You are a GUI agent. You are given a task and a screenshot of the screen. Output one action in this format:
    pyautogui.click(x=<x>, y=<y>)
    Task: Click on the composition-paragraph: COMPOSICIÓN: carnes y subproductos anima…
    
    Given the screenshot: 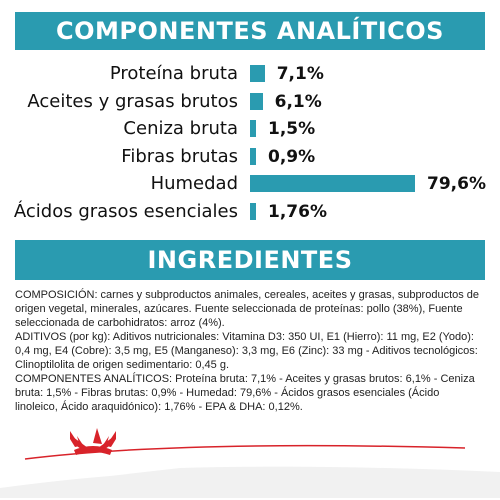 What is the action you would take?
    pyautogui.click(x=247, y=309)
    